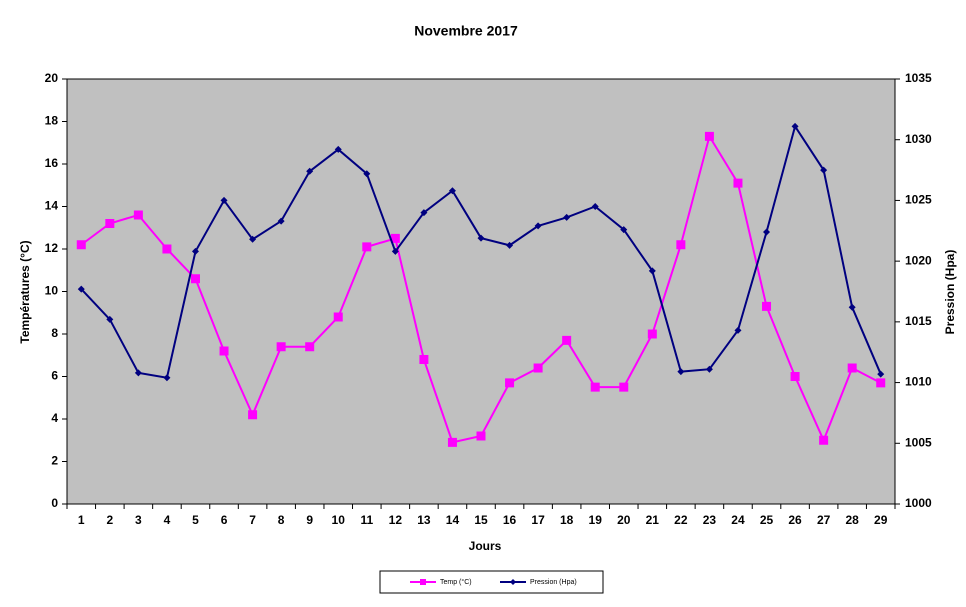 This screenshot has width=966, height=607. What do you see at coordinates (918, 503) in the screenshot?
I see `y2-tick-label: 1000` at bounding box center [918, 503].